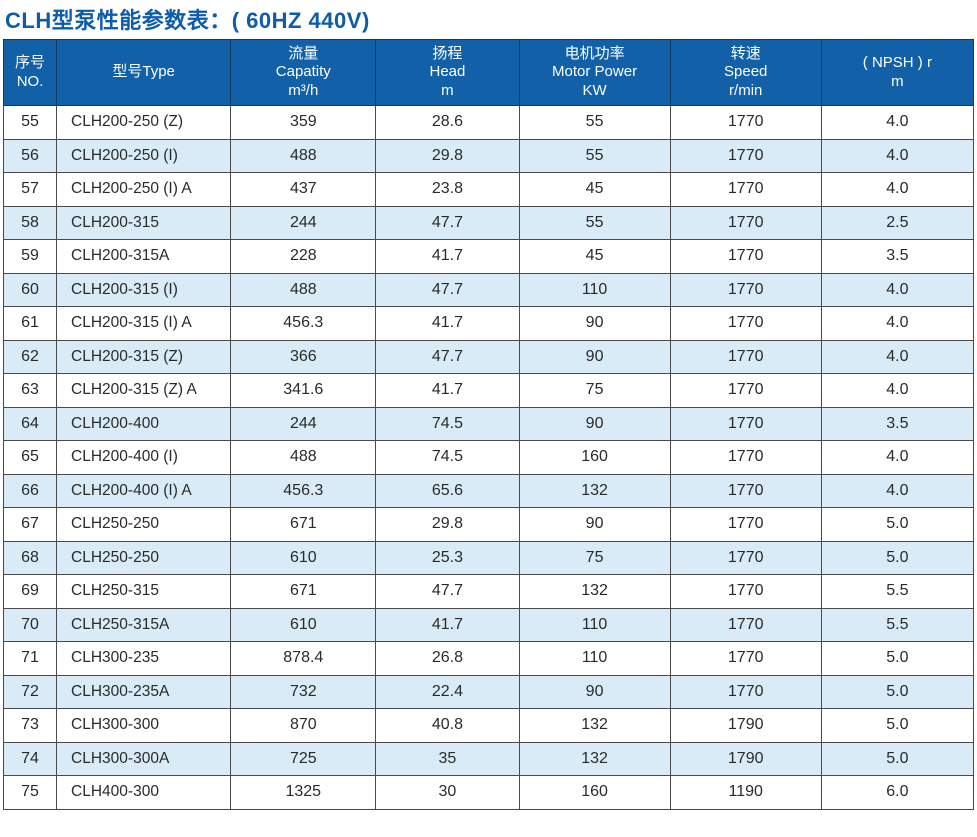 The width and height of the screenshot is (977, 837). I want to click on cell-no: 58, so click(30, 222).